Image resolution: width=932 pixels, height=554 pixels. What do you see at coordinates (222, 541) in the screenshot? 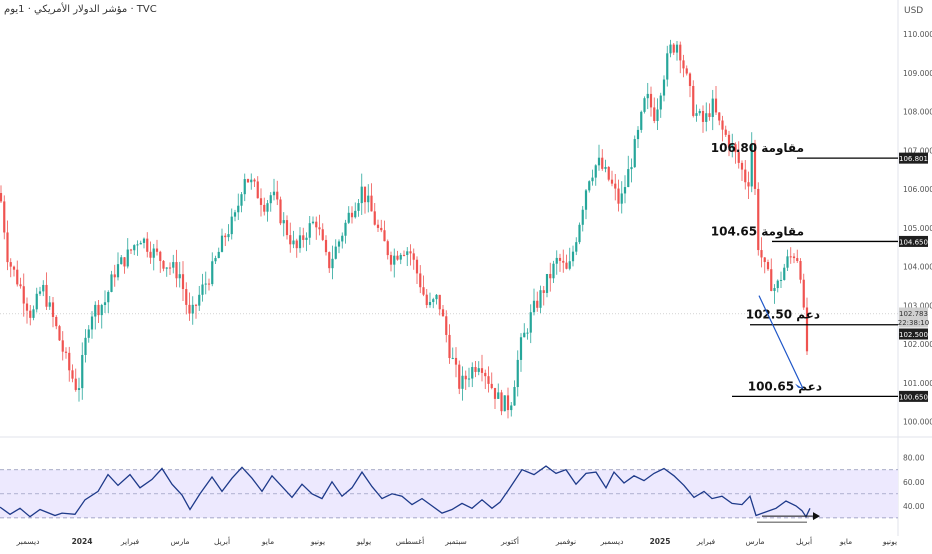
I see `x-axis-label: أبريل` at bounding box center [222, 541].